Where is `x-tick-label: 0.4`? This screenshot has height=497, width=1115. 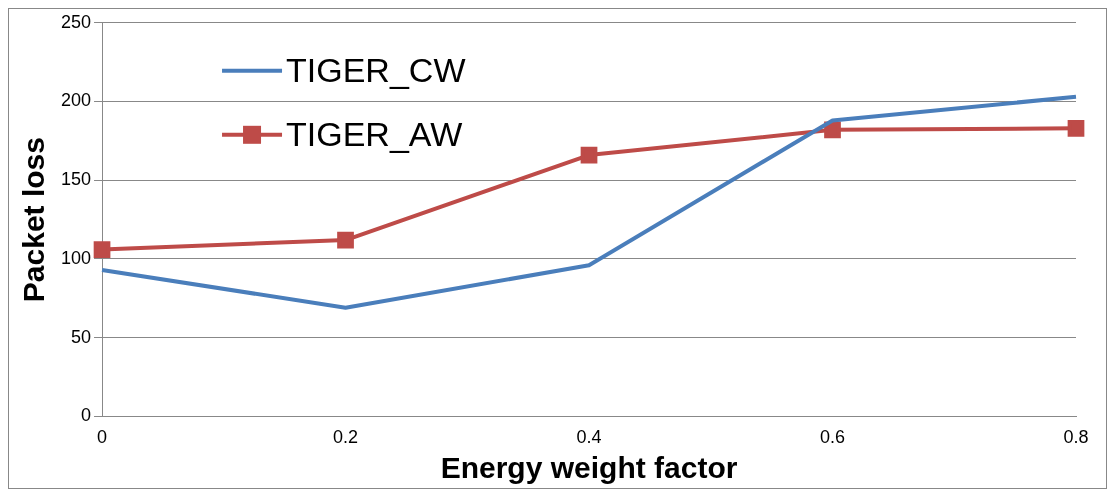
x-tick-label: 0.4 is located at coordinates (589, 437).